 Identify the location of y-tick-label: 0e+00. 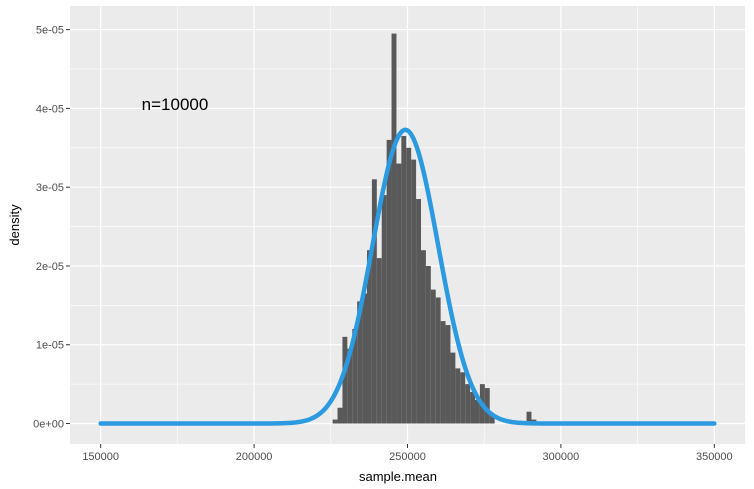
(48, 425).